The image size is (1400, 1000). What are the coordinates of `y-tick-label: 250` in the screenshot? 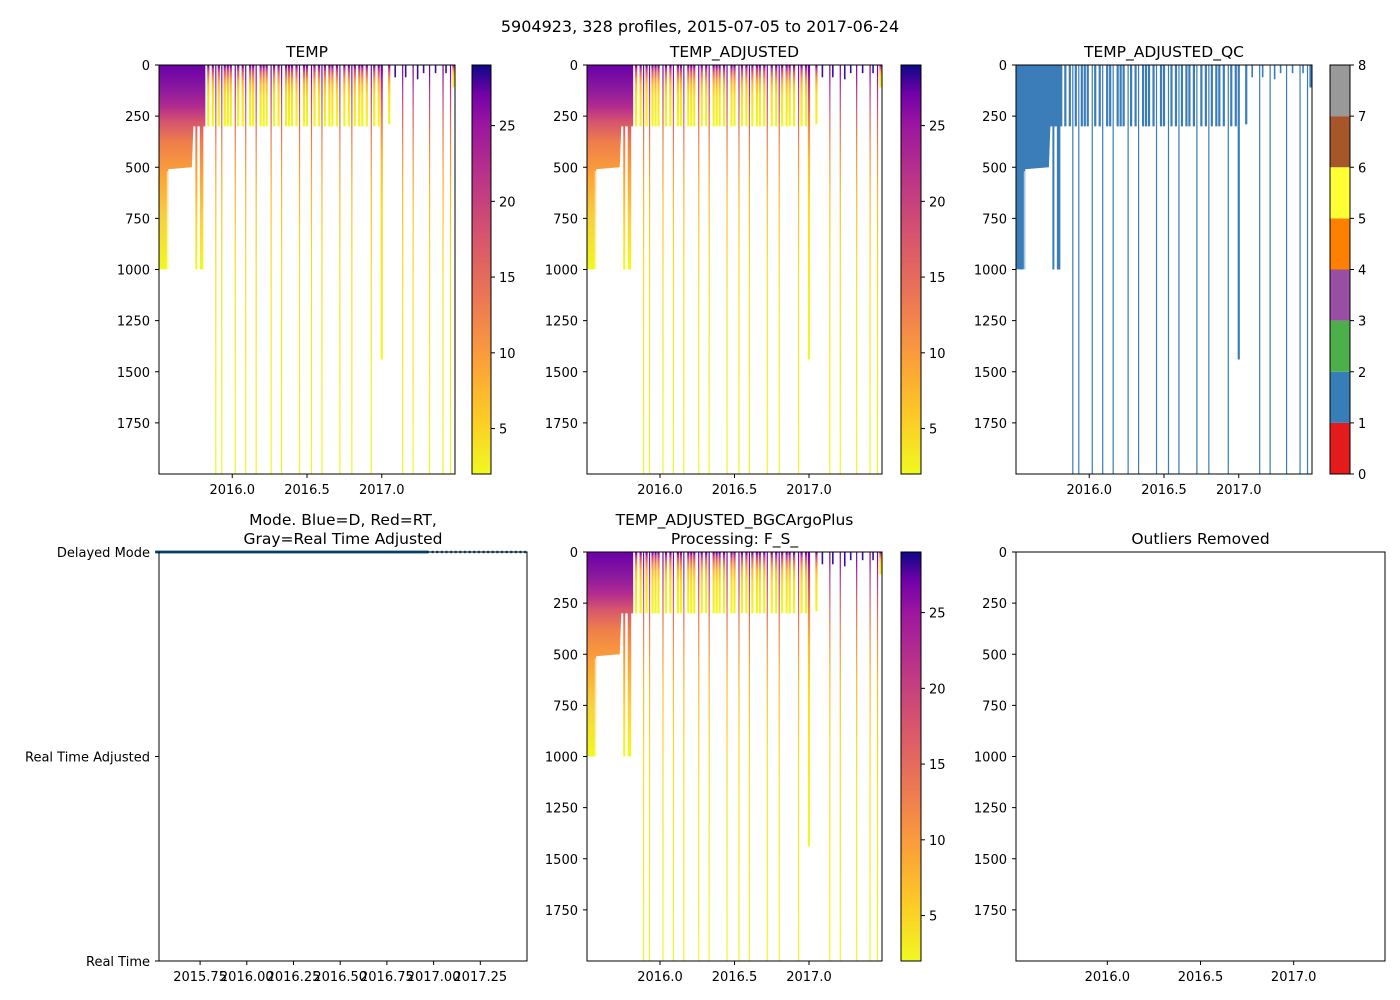 It's located at (137, 117).